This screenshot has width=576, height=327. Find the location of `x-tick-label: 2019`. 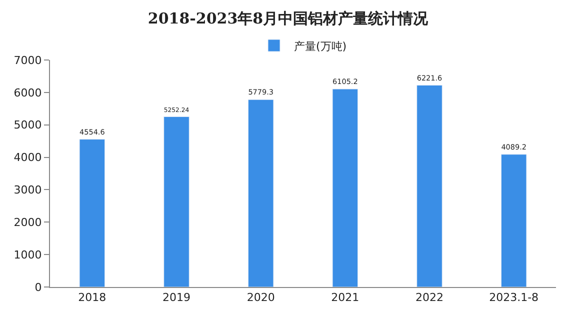

x-tick-label: 2019 is located at coordinates (176, 297).